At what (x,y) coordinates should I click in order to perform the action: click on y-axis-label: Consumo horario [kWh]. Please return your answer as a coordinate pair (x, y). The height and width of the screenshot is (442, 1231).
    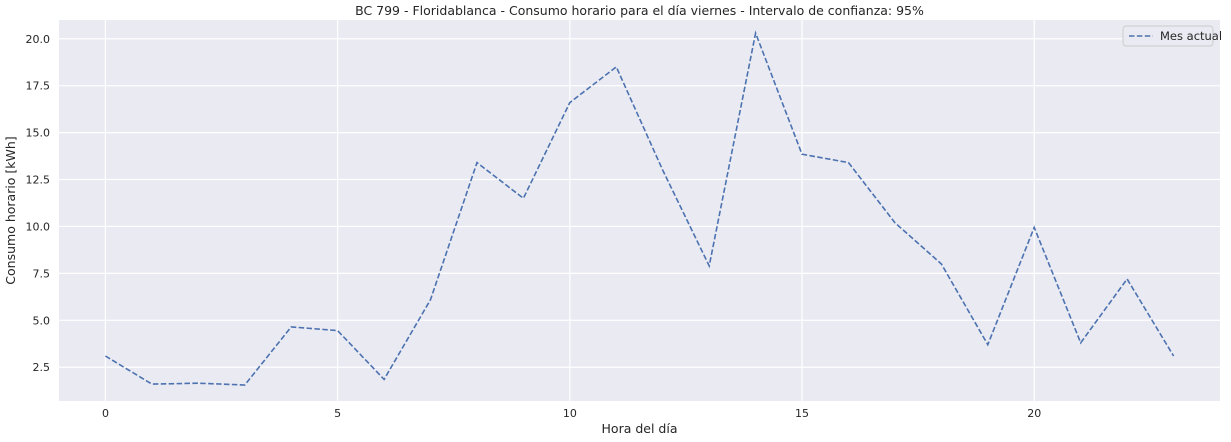
    Looking at the image, I should click on (10, 210).